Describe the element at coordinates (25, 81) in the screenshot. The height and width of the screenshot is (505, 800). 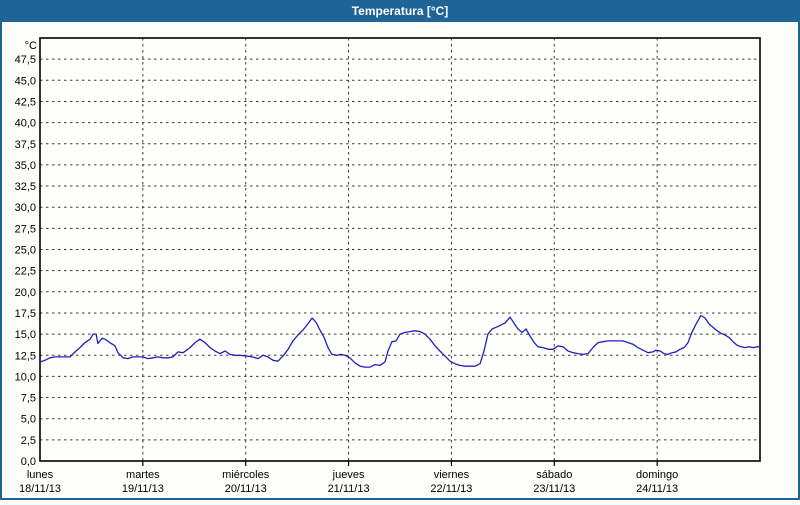
I see `y-tick-label: 45,0` at that location.